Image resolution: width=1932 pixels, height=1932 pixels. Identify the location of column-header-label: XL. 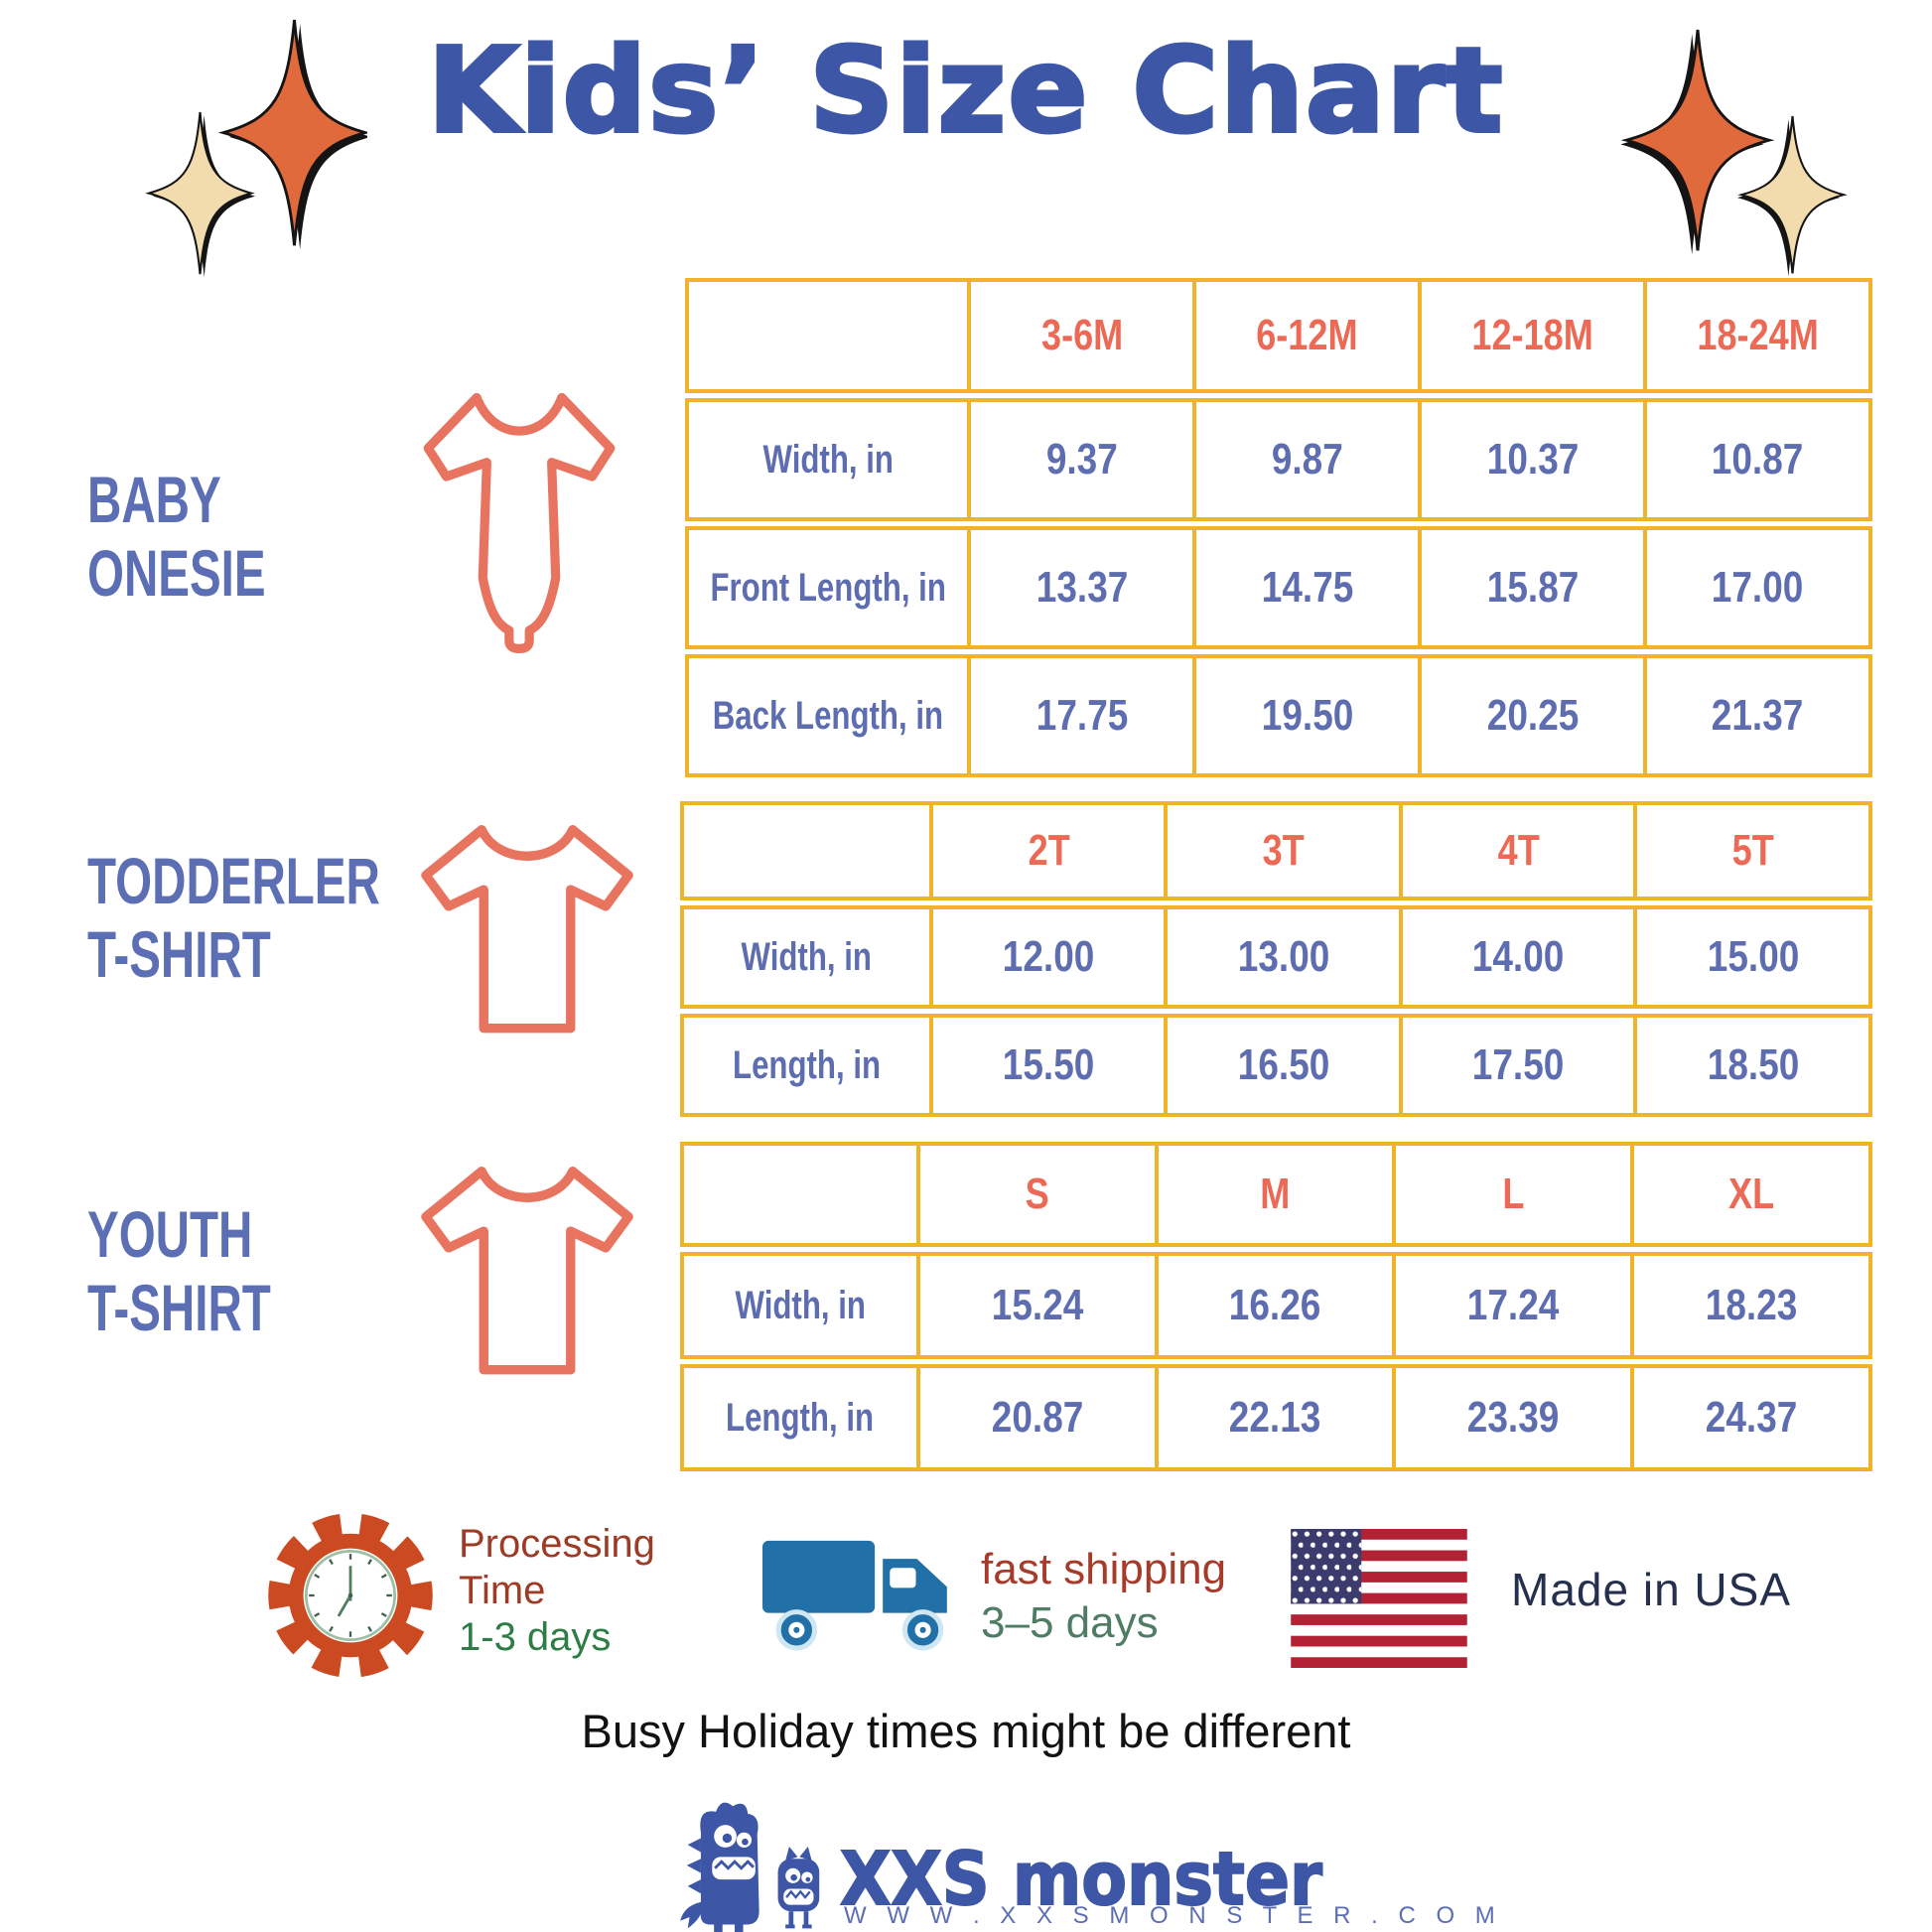
(1751, 1194).